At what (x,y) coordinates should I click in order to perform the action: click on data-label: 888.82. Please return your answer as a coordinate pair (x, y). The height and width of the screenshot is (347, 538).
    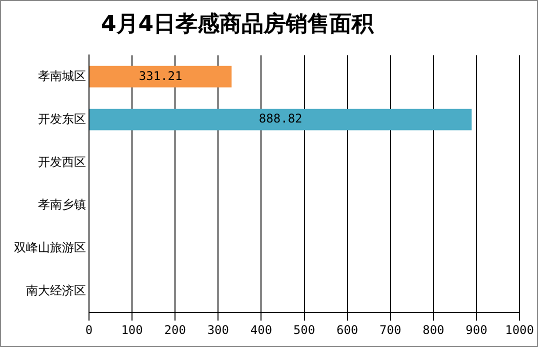
    Looking at the image, I should click on (280, 119).